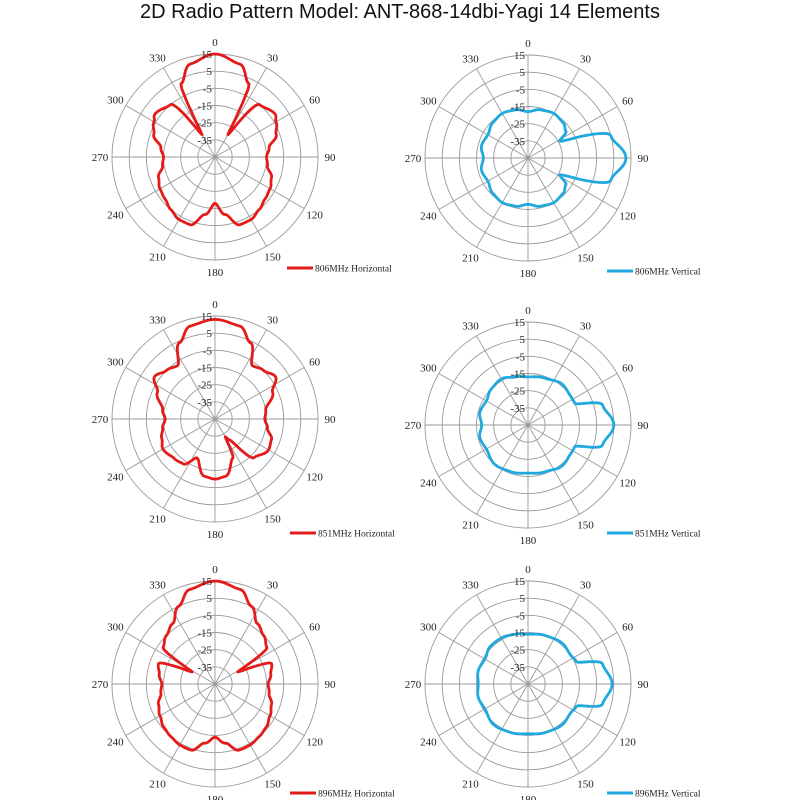 This screenshot has height=800, width=800. Describe the element at coordinates (356, 535) in the screenshot. I see `legend-label: 851MHz Horizontal` at that location.